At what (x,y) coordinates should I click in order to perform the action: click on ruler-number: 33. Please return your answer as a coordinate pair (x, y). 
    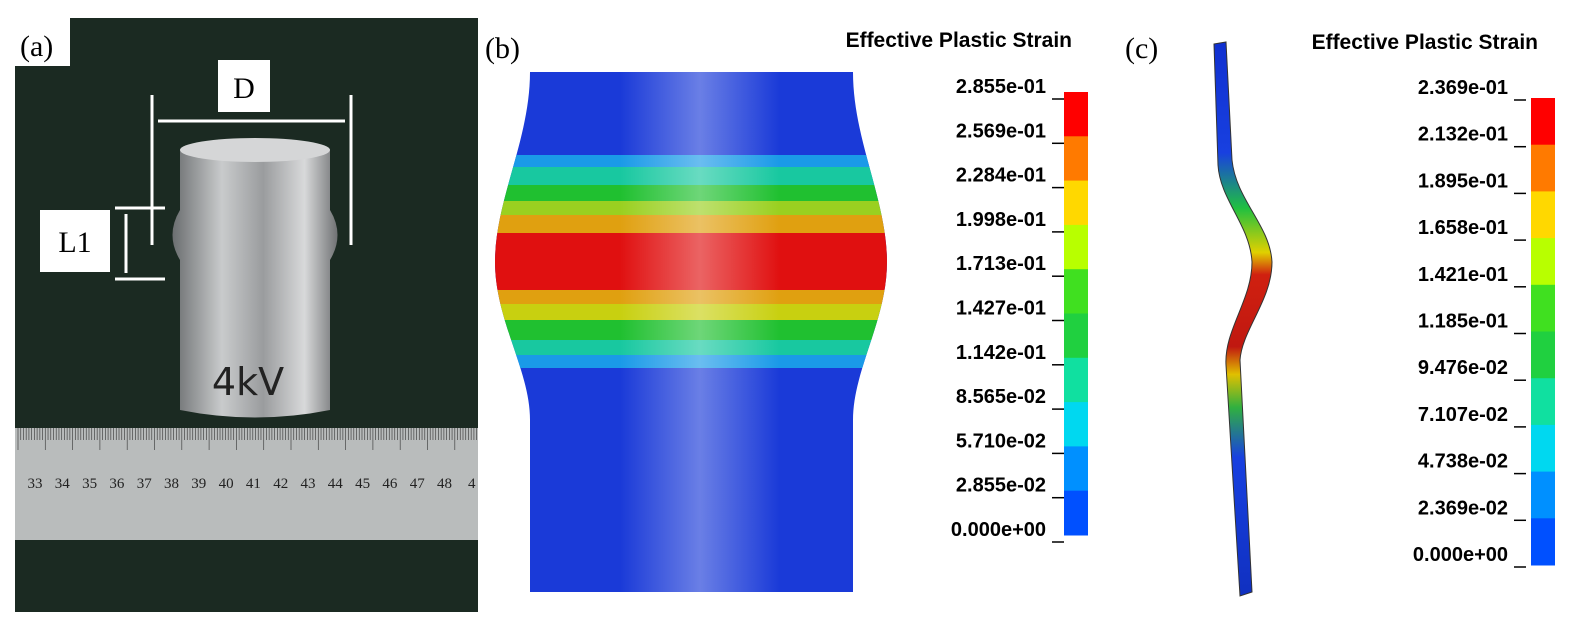
    Looking at the image, I should click on (35, 484).